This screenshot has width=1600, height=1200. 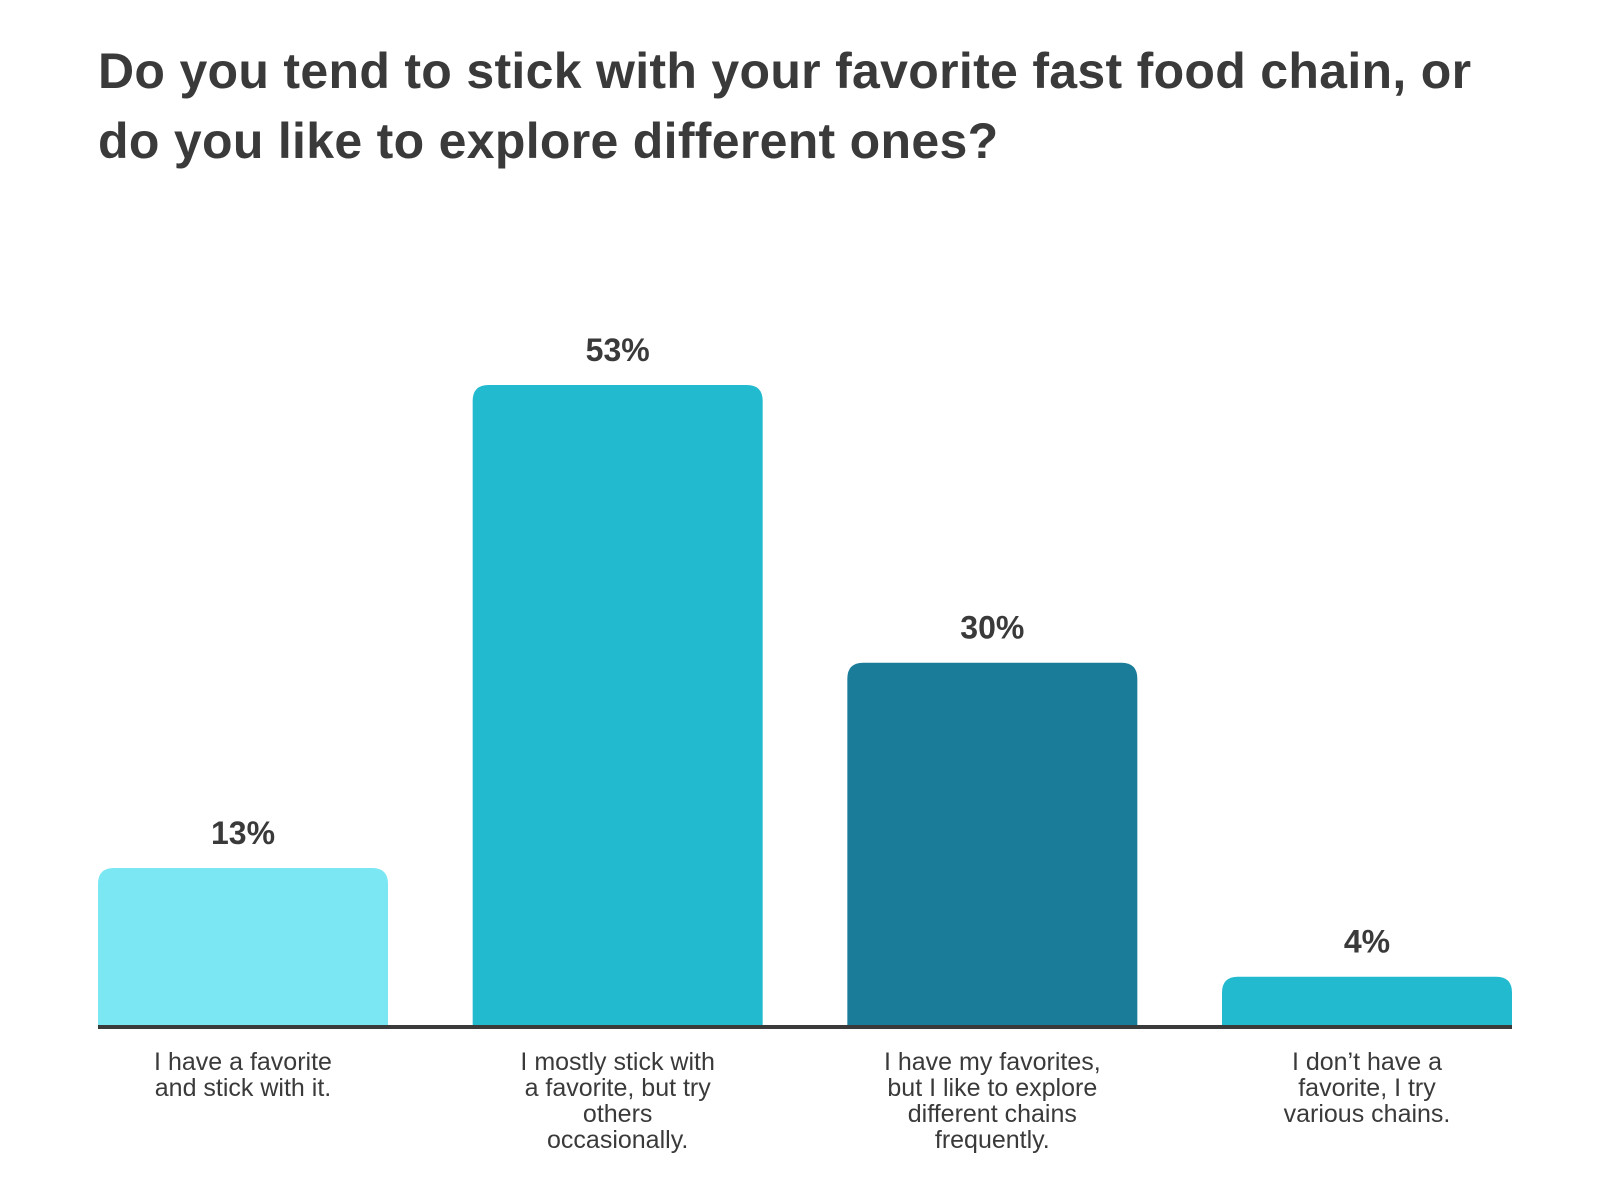 I want to click on category-label-line: favorite, I try, so click(x=1367, y=1088).